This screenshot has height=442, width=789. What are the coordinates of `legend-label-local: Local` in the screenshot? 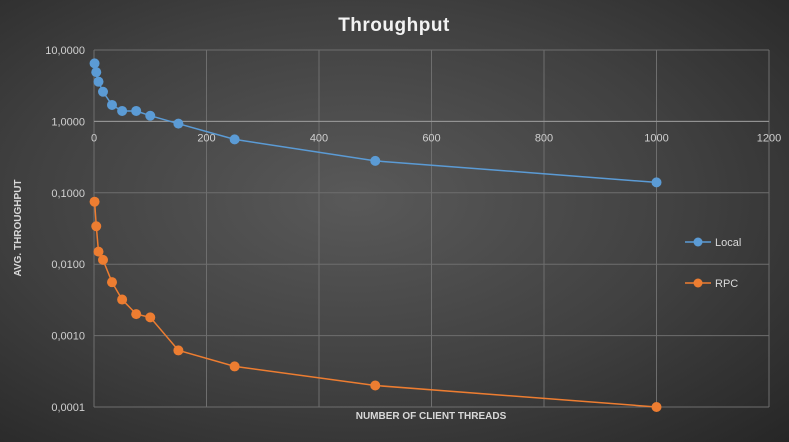 It's located at (728, 243).